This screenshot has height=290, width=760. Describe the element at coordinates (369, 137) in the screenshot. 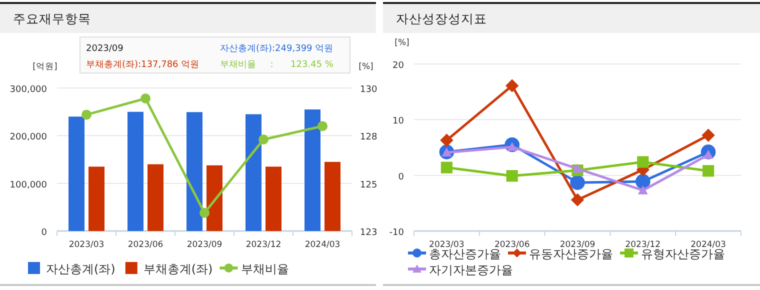

I see `y2-tick-label: 128` at that location.